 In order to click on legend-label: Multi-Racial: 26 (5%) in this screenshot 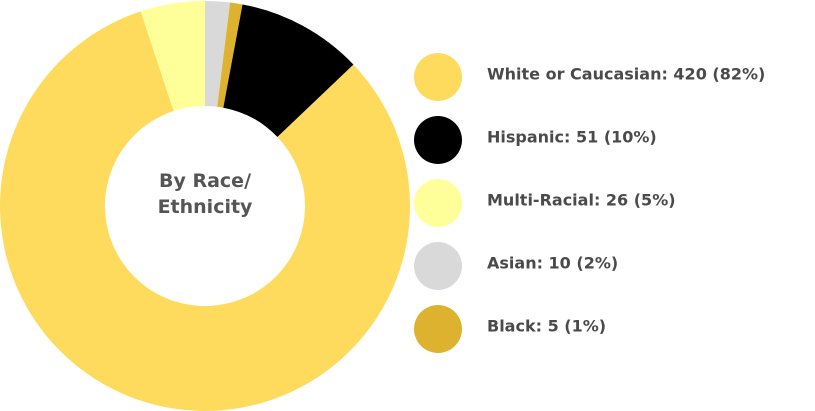, I will do `click(581, 200)`.